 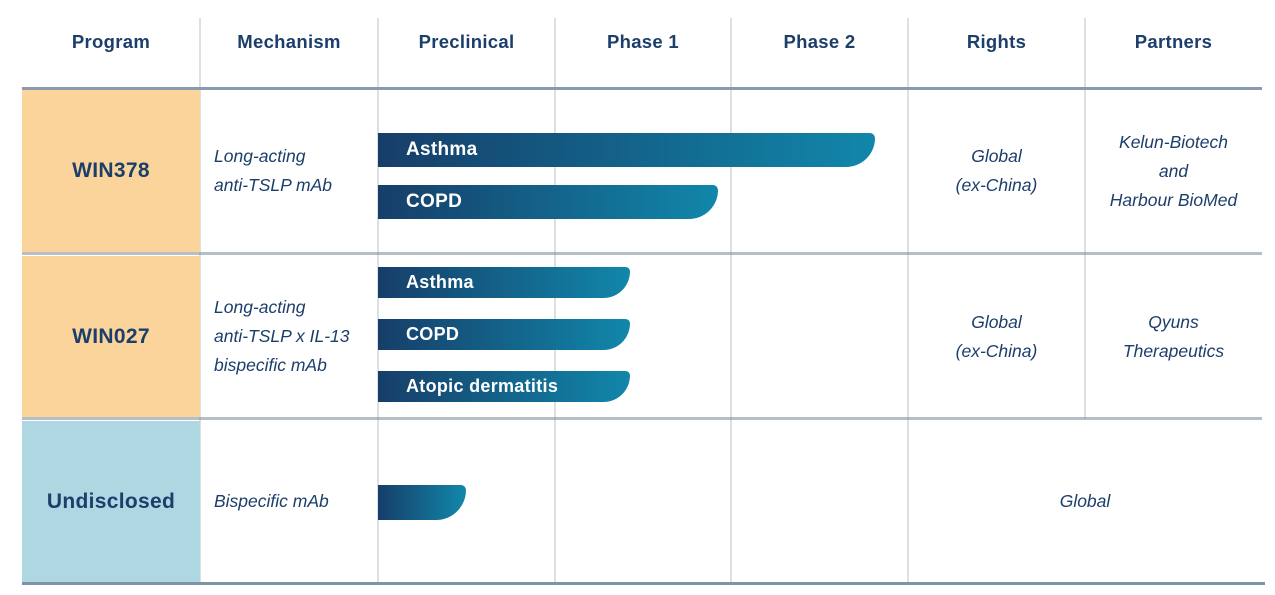 I want to click on header-phase-1: Phase 1, so click(x=643, y=41).